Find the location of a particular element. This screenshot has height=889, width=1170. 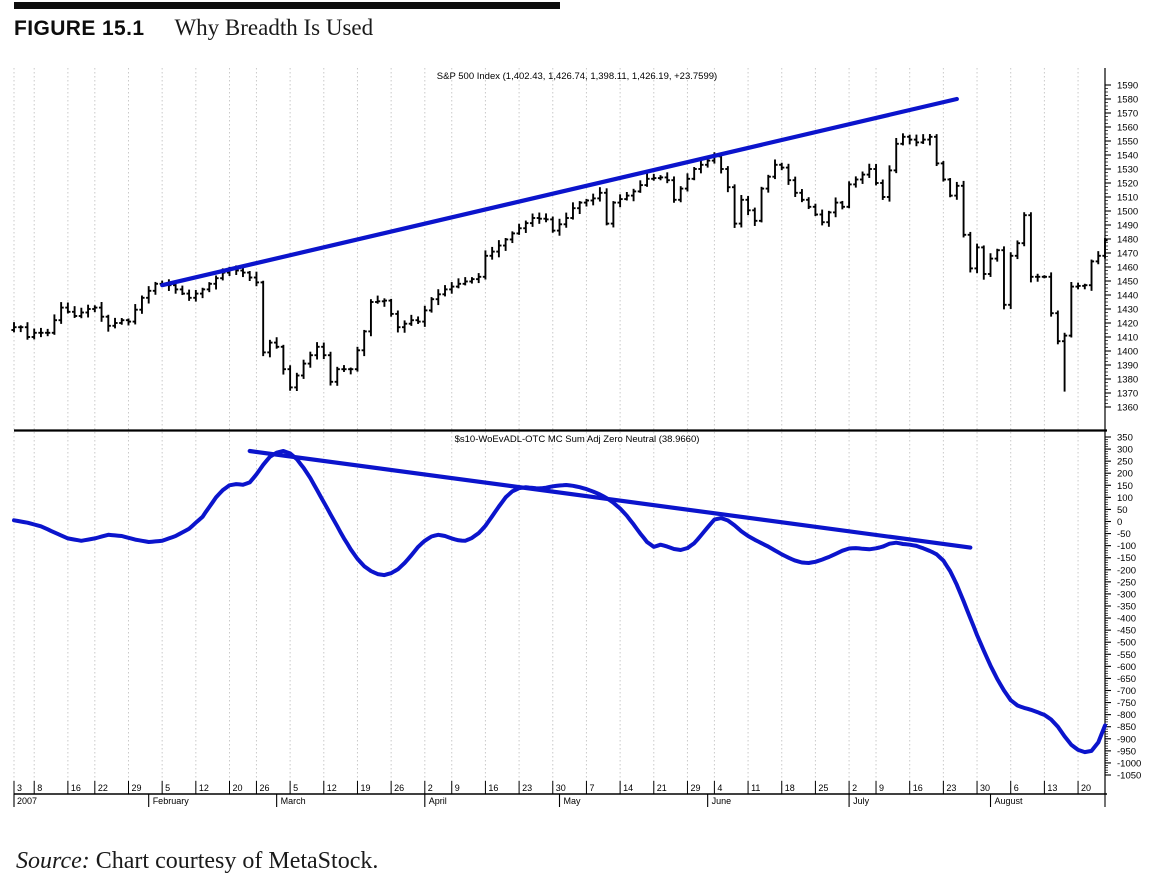

svg-text: 1450 is located at coordinates (1127, 282).